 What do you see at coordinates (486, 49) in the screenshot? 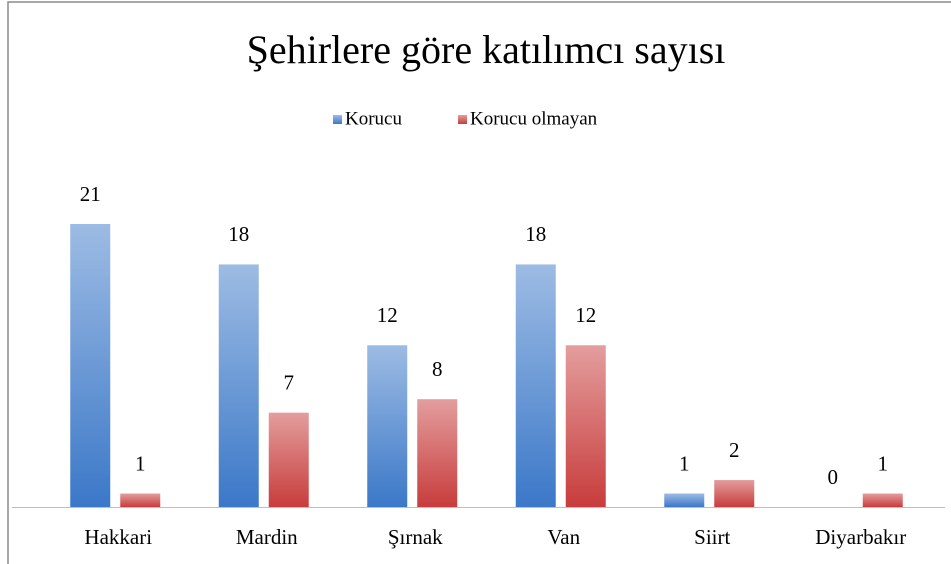
I see `chart-title: Şehirlere göre katılımcı sayısı` at bounding box center [486, 49].